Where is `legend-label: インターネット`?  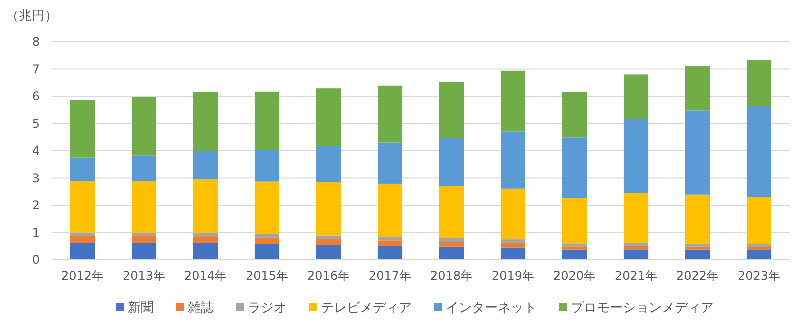 legend-label: インターネット is located at coordinates (491, 308).